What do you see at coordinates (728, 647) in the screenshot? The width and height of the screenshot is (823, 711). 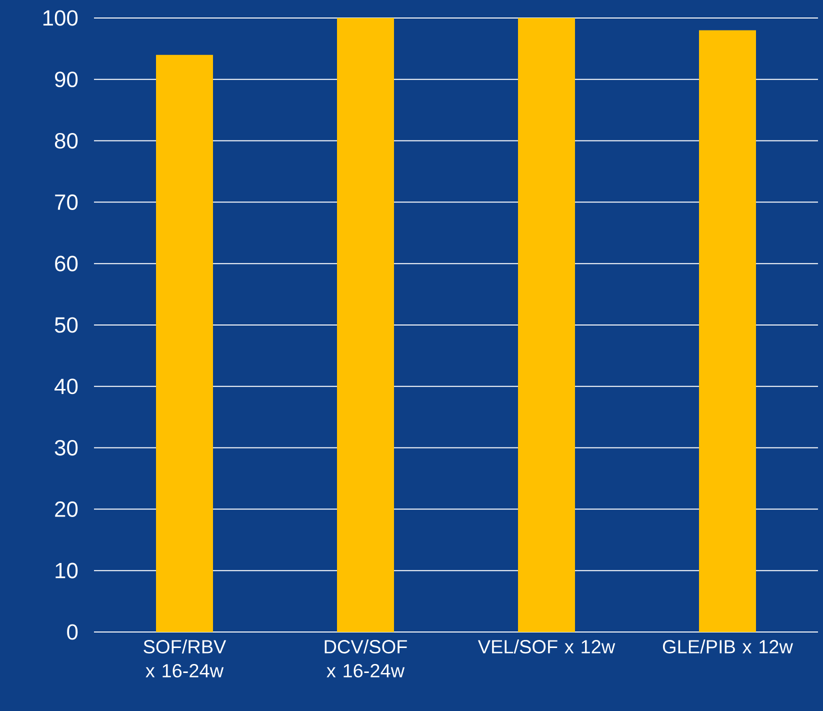 I see `x-tick-label: GLE/PIB x 12w` at bounding box center [728, 647].